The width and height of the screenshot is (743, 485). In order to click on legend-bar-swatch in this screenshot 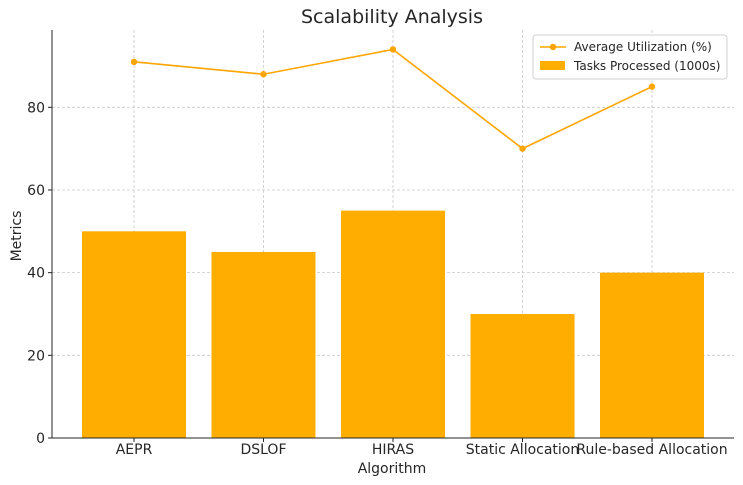, I will do `click(552, 65)`.